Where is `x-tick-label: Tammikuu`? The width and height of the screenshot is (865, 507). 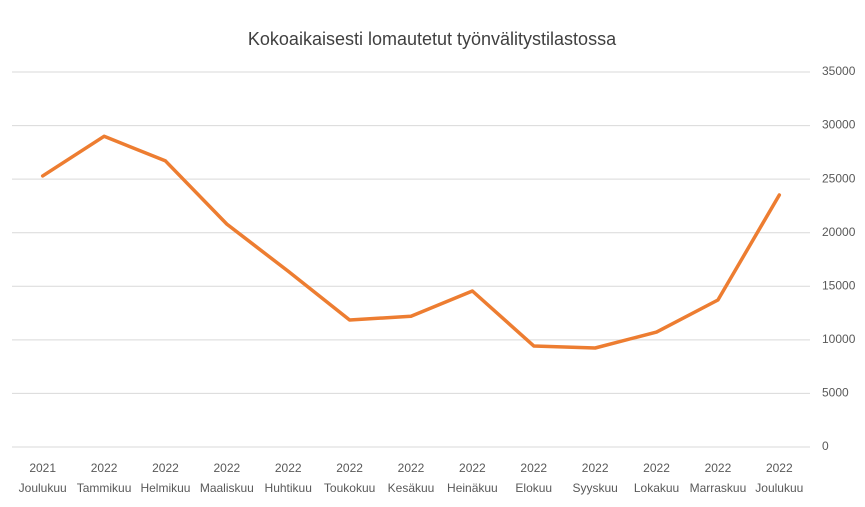 x-tick-label: Tammikuu is located at coordinates (104, 488).